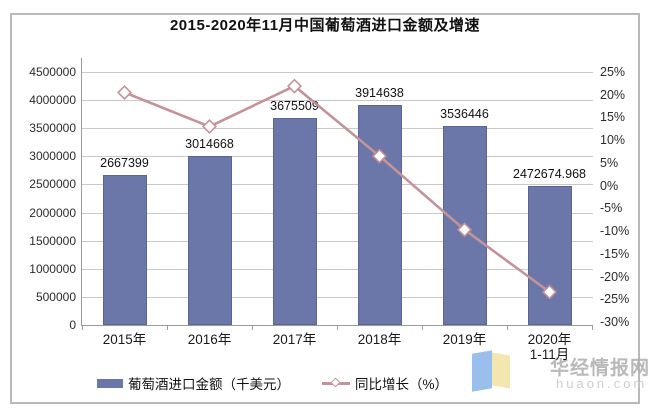 The height and width of the screenshot is (420, 650). What do you see at coordinates (602, 383) in the screenshot?
I see `watermark-domain: huaon.com` at bounding box center [602, 383].